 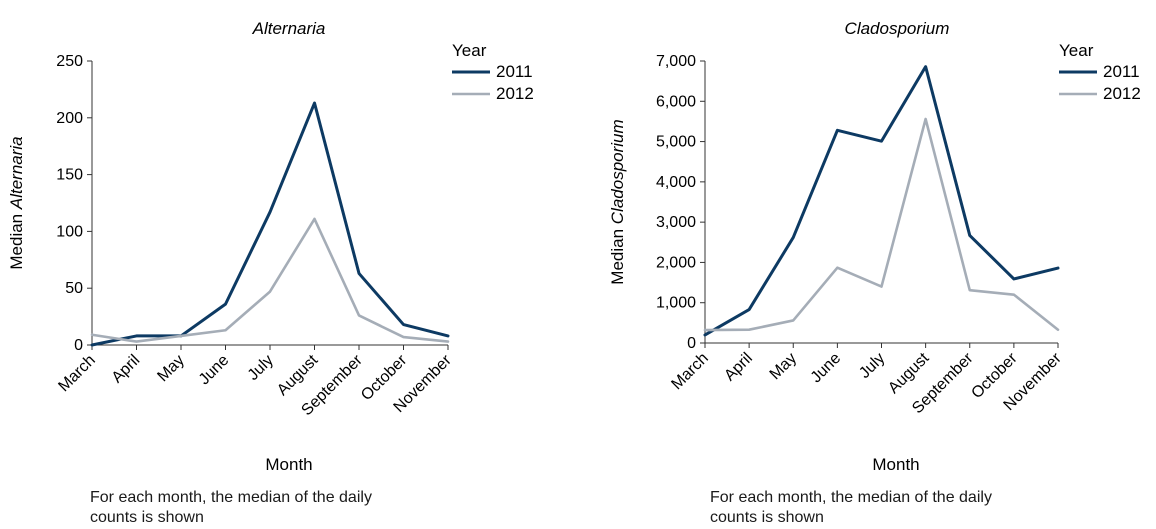 I want to click on y-tick-label: 150, so click(x=69, y=175).